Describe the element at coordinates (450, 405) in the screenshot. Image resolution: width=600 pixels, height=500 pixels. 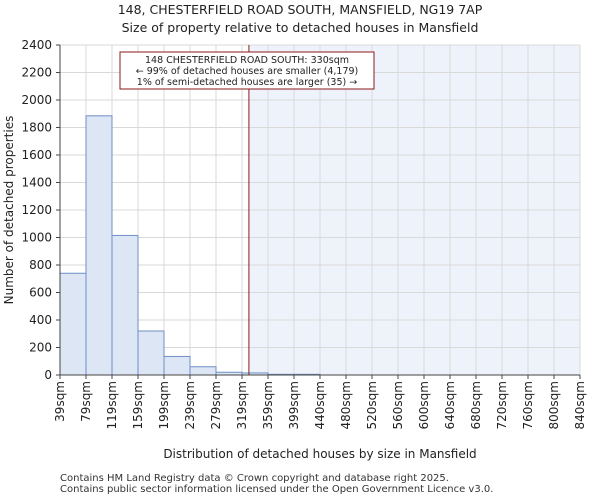
I see `x-tick-label: 640sqm` at that location.